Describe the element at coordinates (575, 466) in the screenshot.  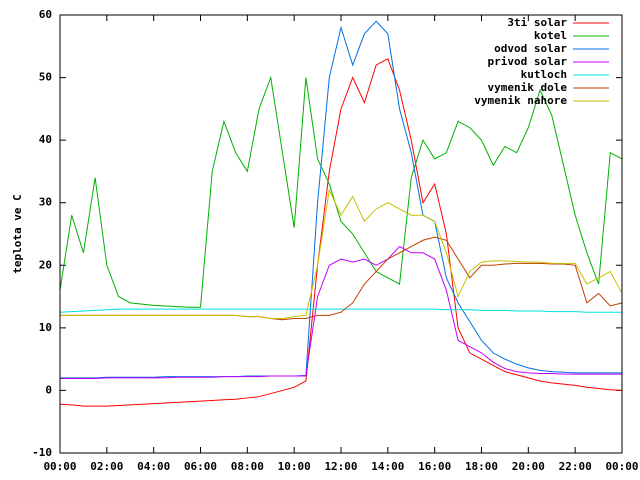
I see `x-tick-label: 22:00` at that location.